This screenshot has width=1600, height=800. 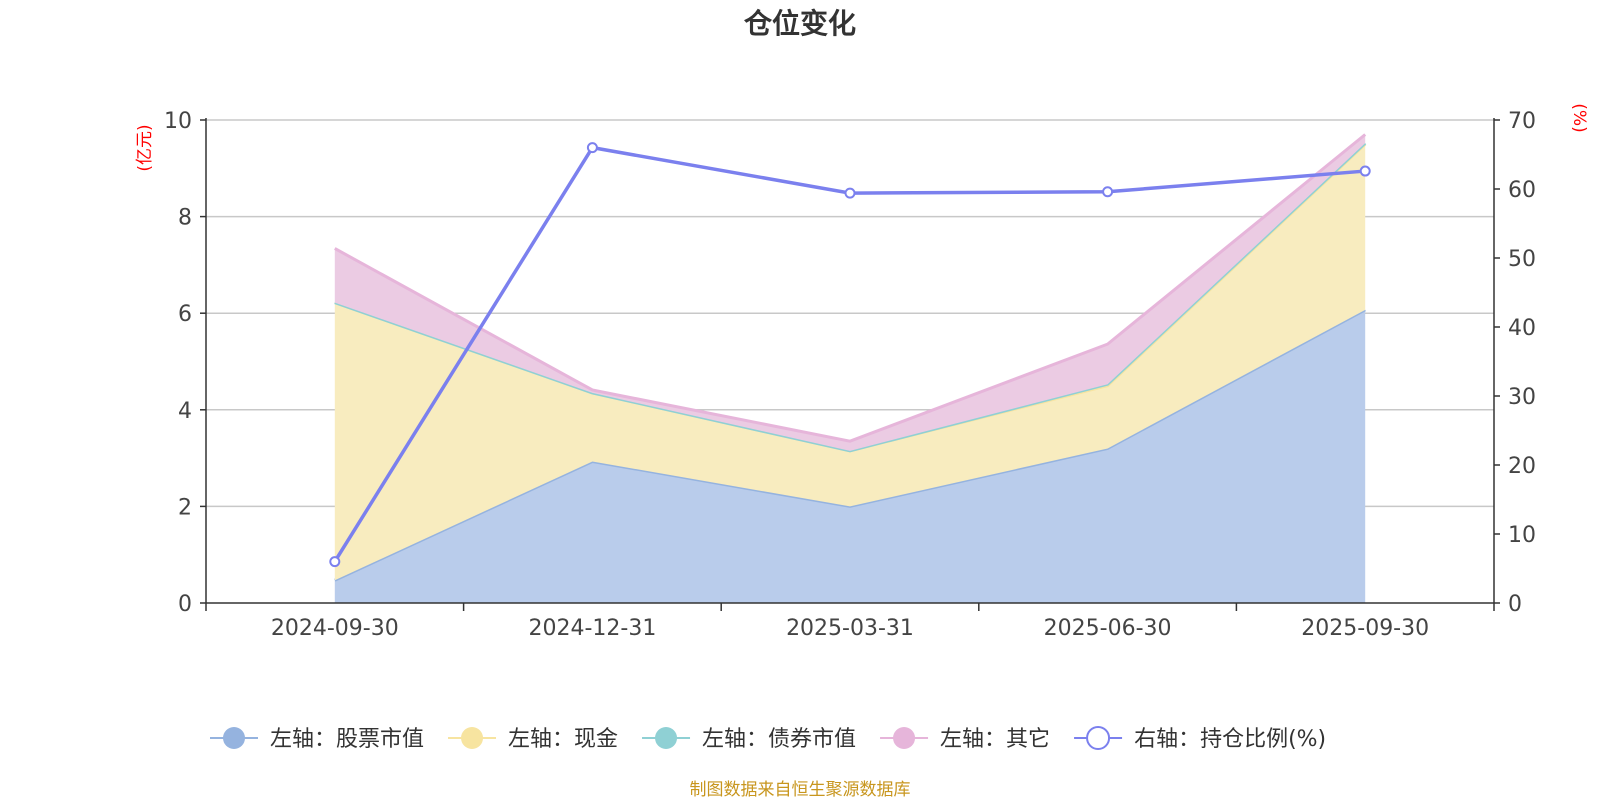 What do you see at coordinates (185, 411) in the screenshot?
I see `left-axis-tick-label: 4` at bounding box center [185, 411].